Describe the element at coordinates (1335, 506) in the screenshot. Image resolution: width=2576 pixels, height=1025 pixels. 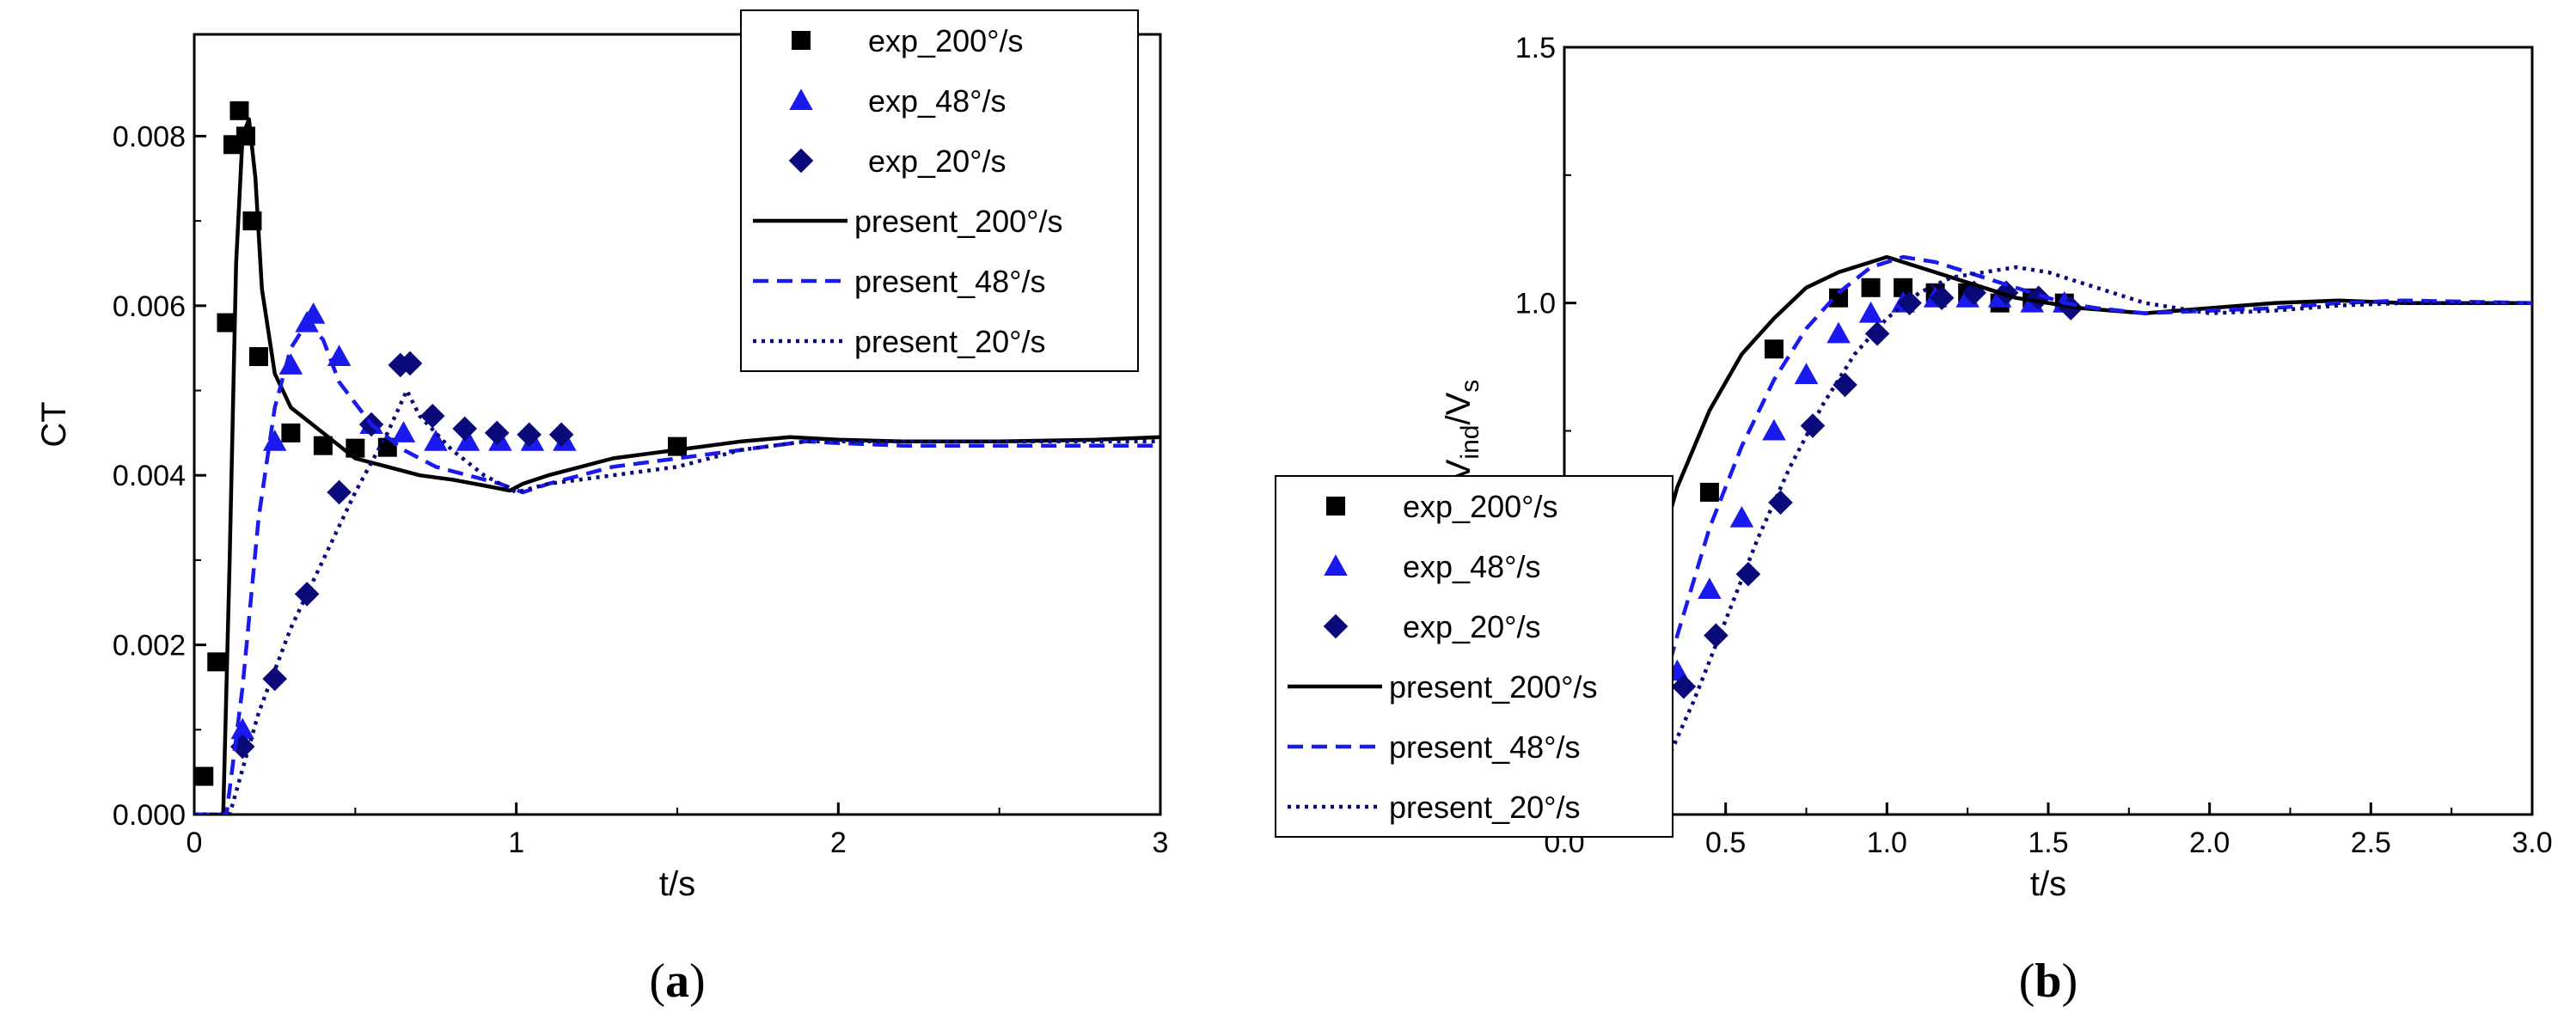
I see `chart-b-legend-exp-200deg-s-swatch` at that location.